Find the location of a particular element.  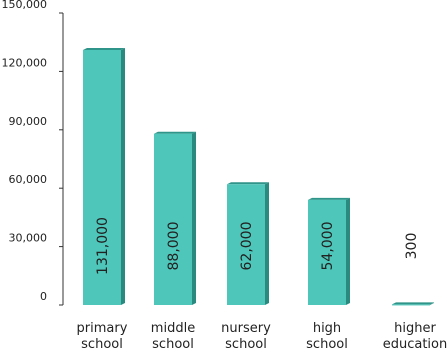

category-label: education is located at coordinates (415, 344).